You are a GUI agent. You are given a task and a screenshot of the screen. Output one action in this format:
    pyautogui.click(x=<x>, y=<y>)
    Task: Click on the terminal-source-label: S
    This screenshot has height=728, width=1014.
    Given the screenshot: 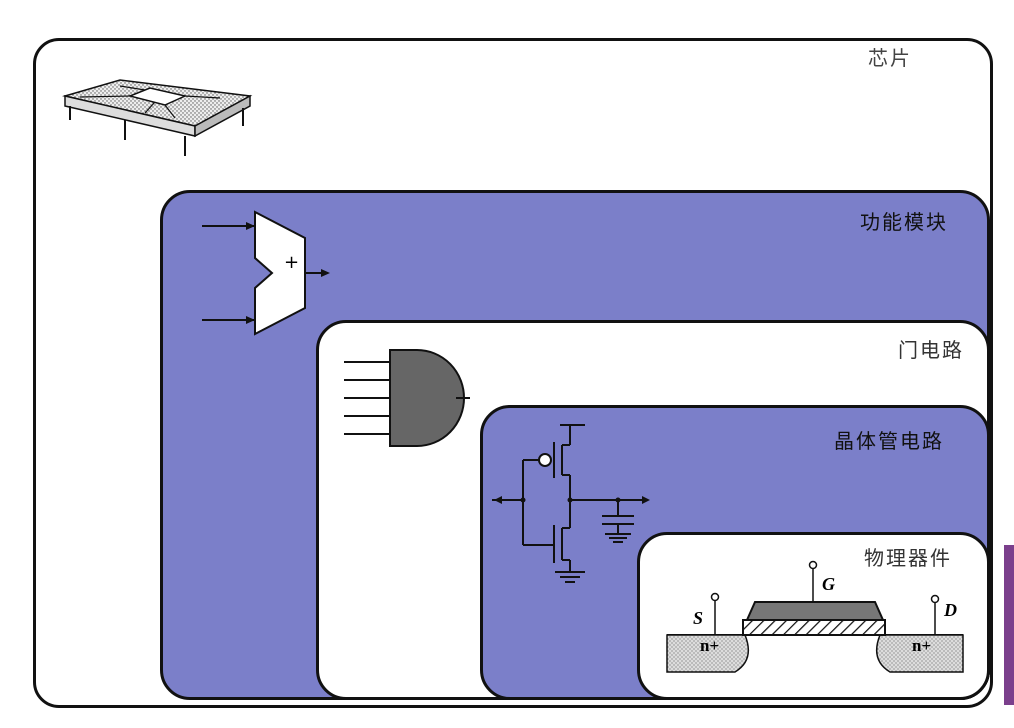 What is the action you would take?
    pyautogui.click(x=698, y=618)
    